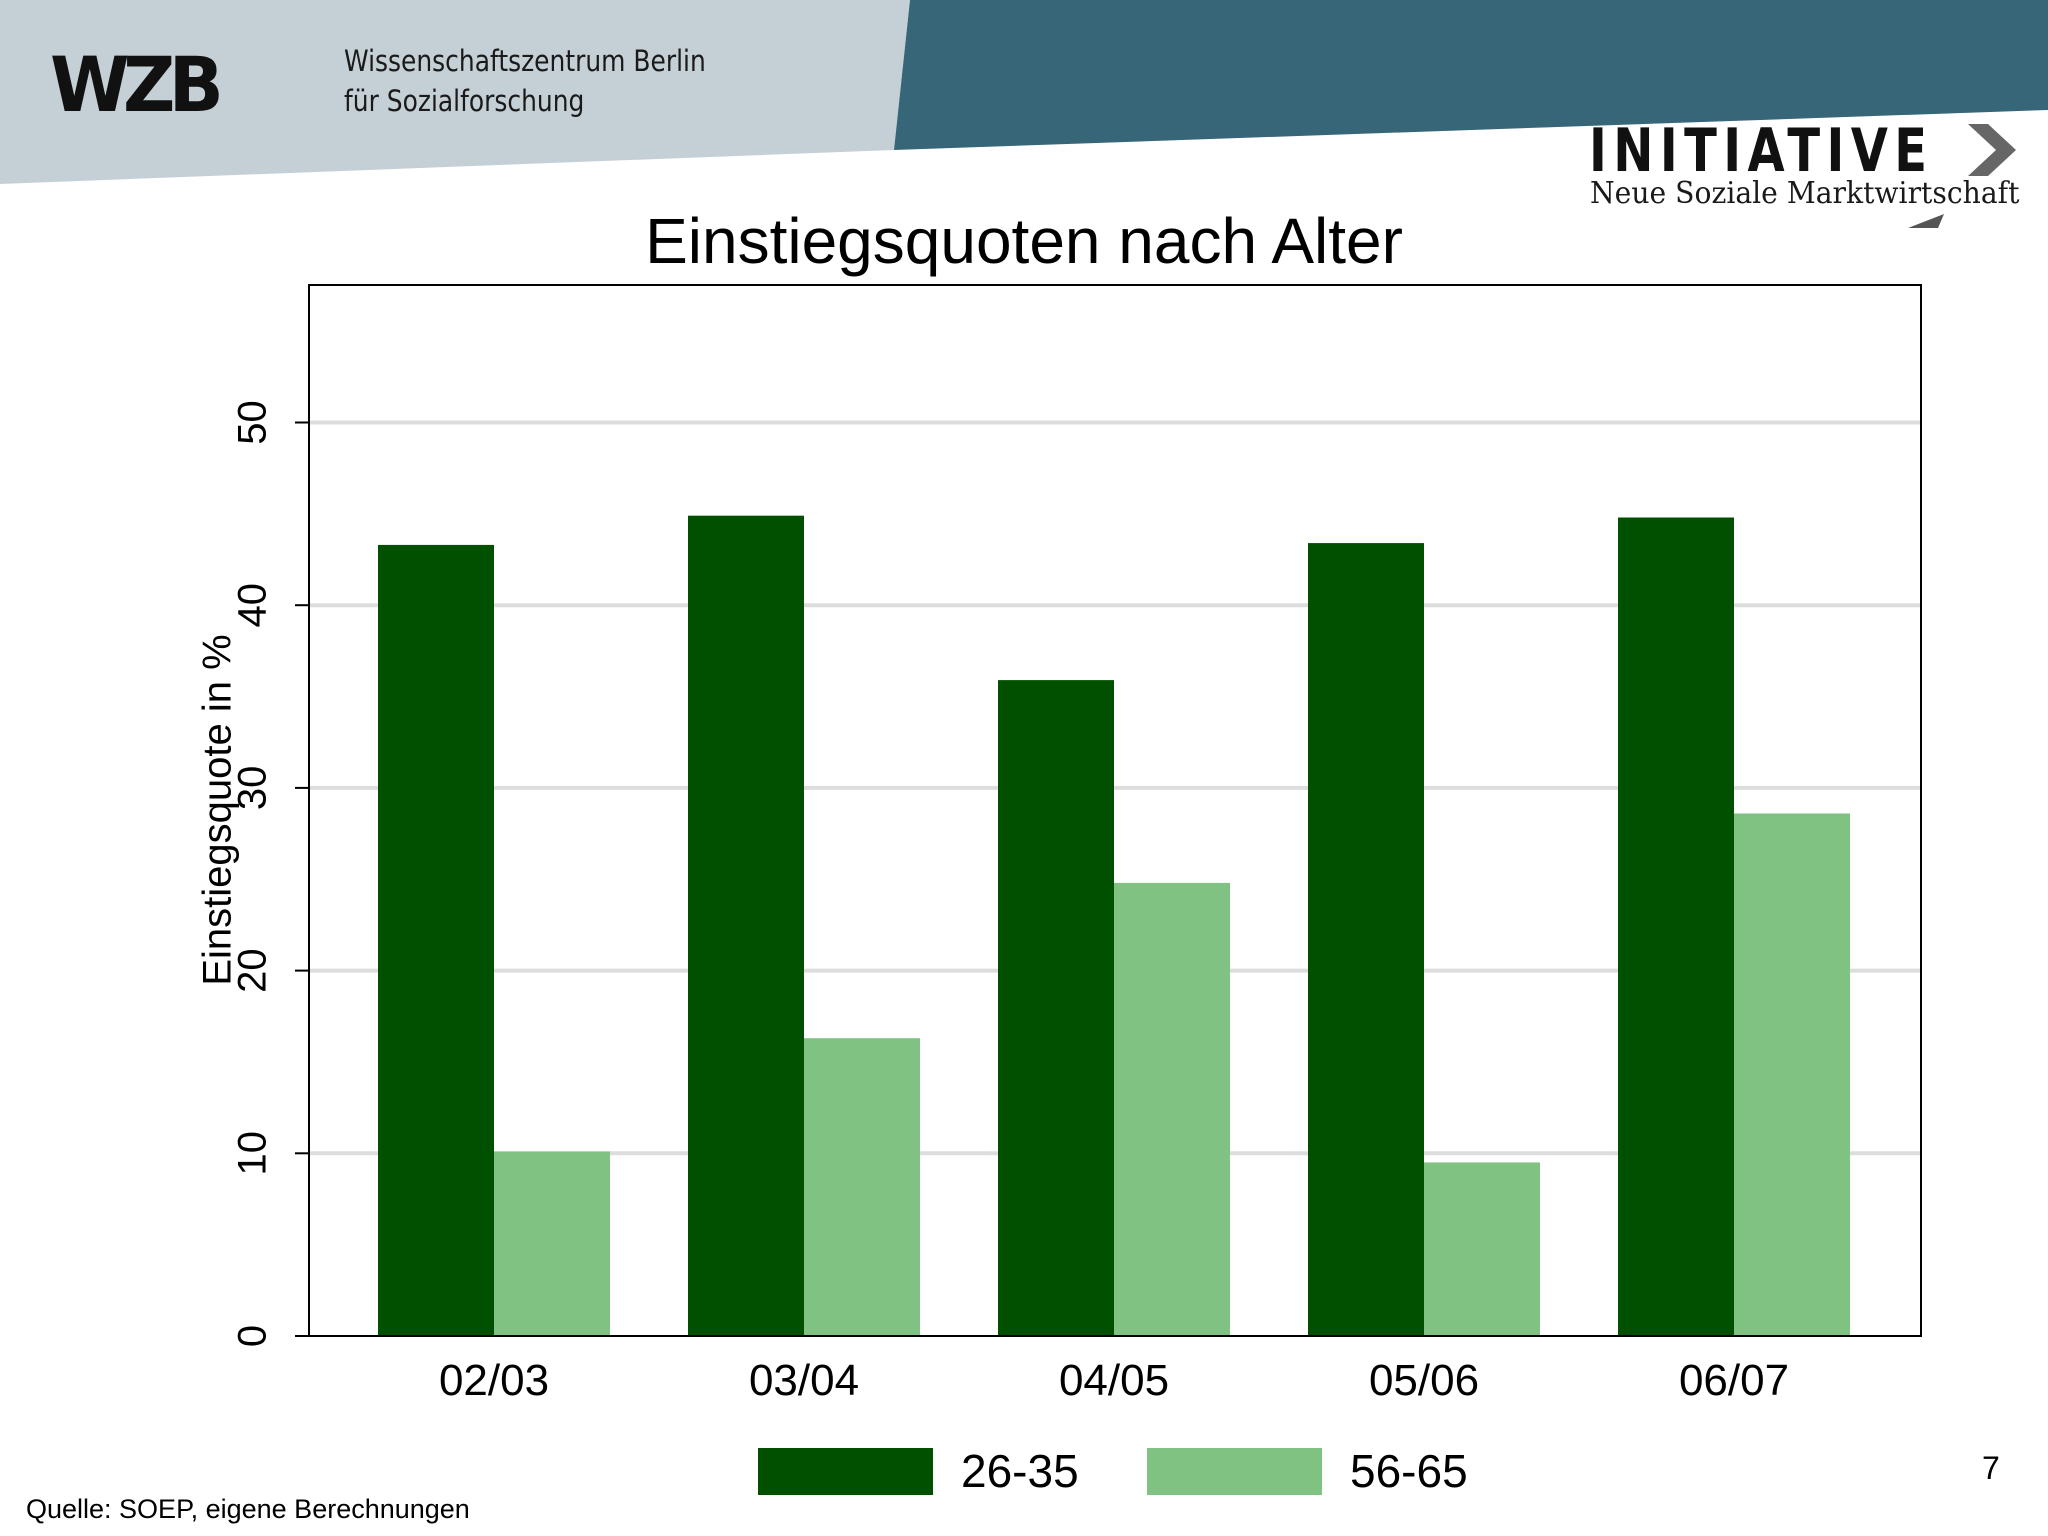  I want to click on chevron-right-icon, so click(1992, 150).